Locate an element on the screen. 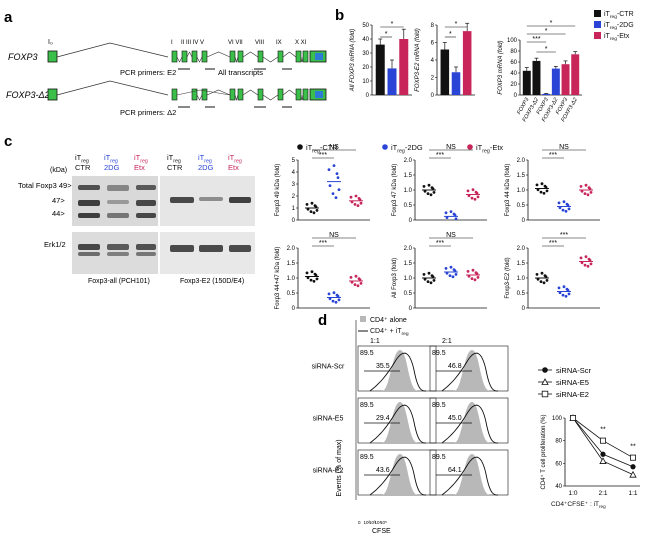  row-label: siRNA-E2 is located at coordinates (328, 471).